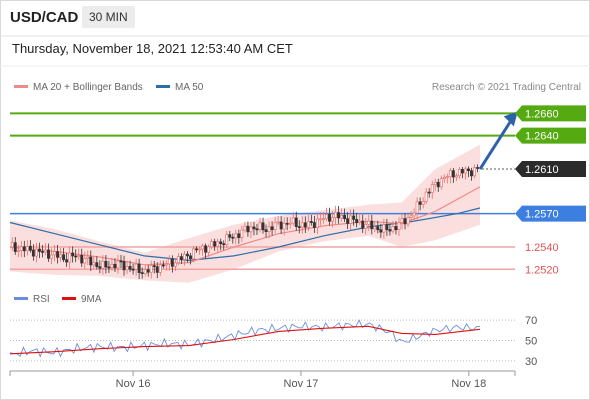 The image size is (590, 400). I want to click on price-label-1-2660: 1.2660, so click(542, 114).